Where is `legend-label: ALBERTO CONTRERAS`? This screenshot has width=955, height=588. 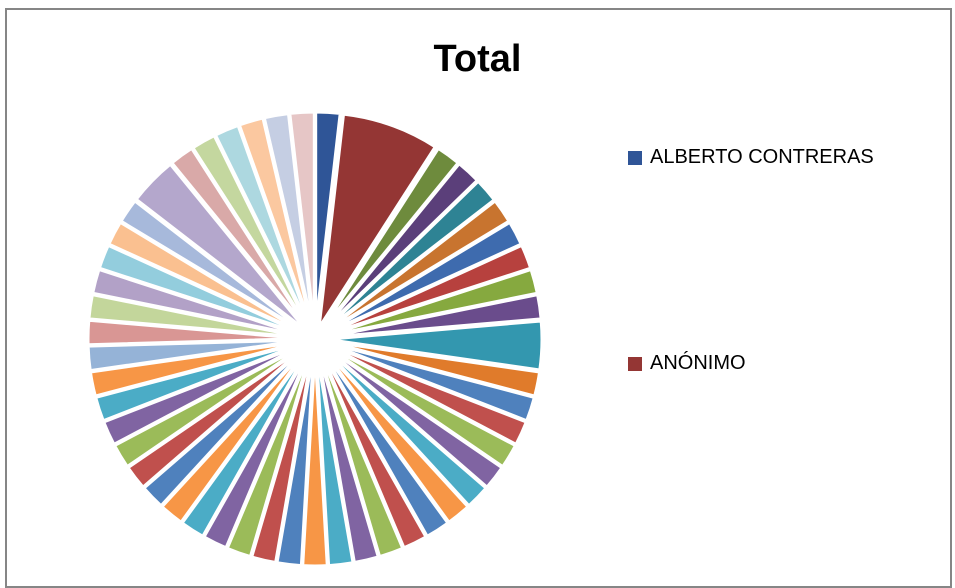 legend-label: ALBERTO CONTRERAS is located at coordinates (762, 157).